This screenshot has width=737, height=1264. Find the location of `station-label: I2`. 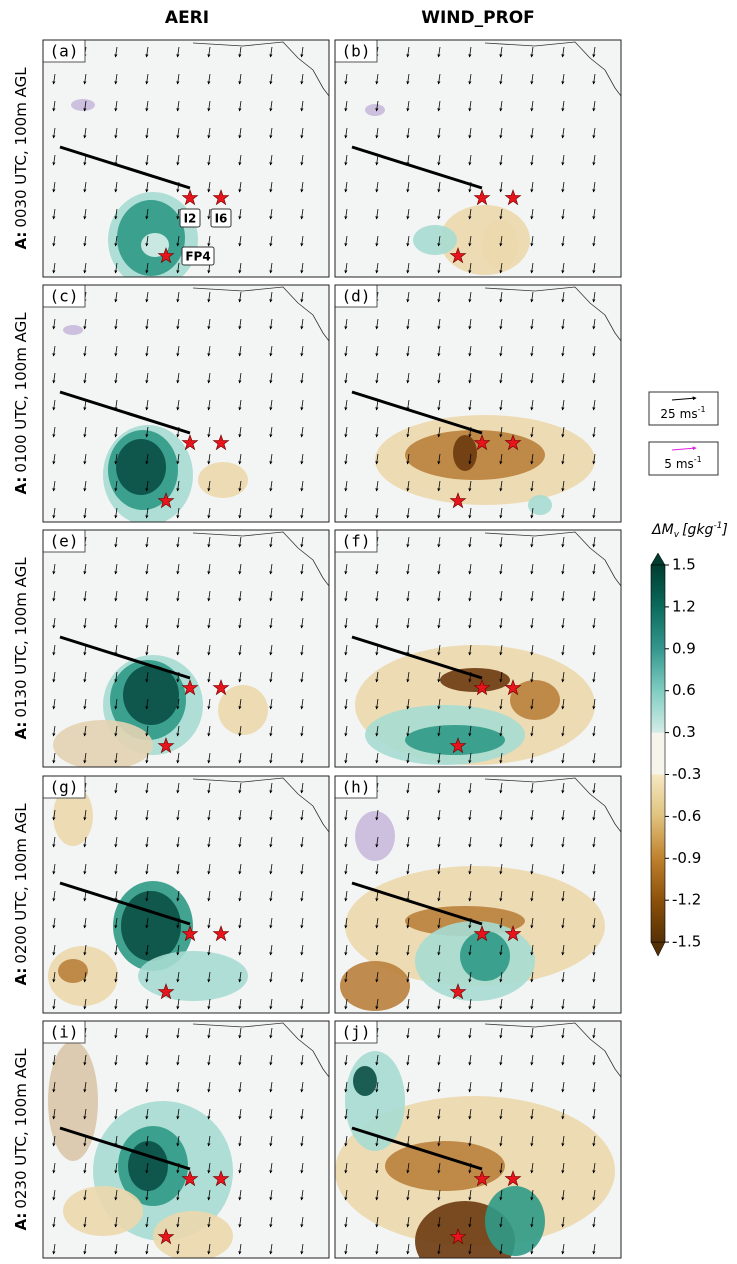

station-label: I2 is located at coordinates (190, 219).